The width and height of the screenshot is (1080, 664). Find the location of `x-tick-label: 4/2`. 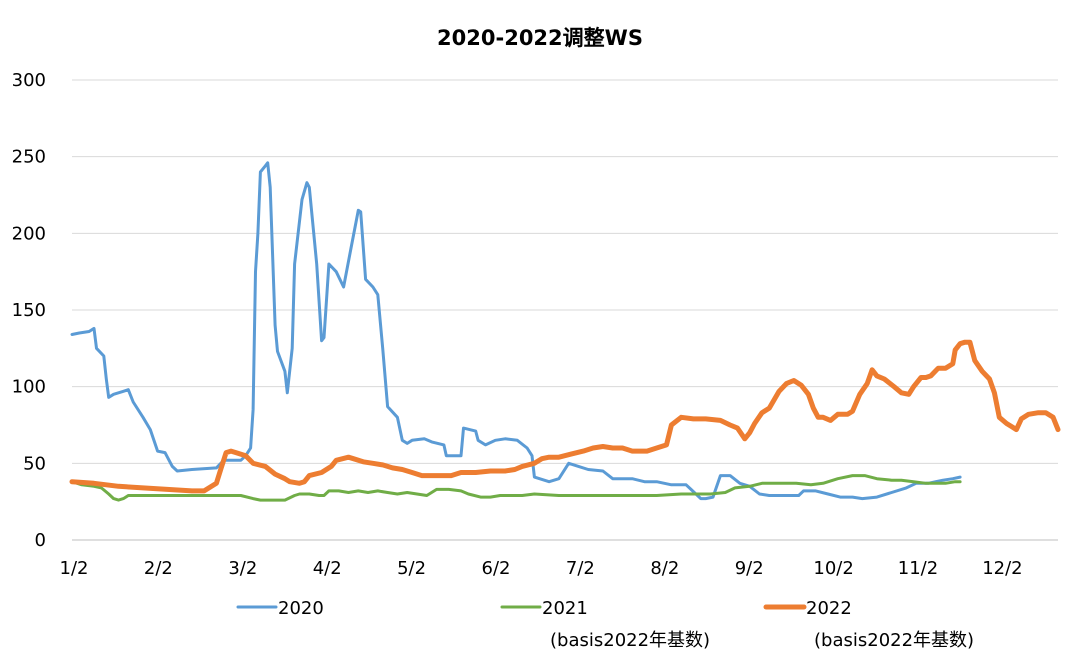

x-tick-label: 4/2 is located at coordinates (327, 568).